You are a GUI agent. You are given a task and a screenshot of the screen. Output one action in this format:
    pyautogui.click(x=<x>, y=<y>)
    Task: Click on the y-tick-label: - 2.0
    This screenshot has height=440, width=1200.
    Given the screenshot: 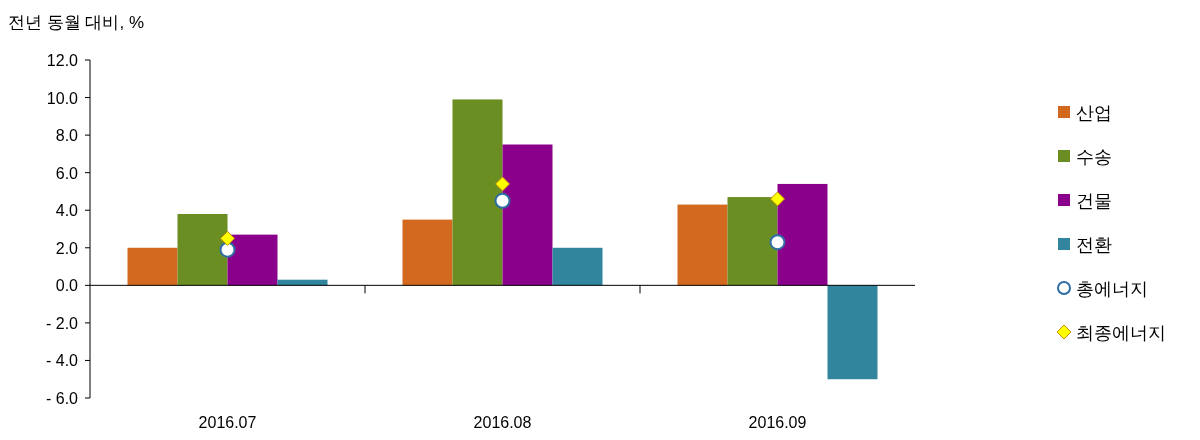 What is the action you would take?
    pyautogui.click(x=62, y=323)
    